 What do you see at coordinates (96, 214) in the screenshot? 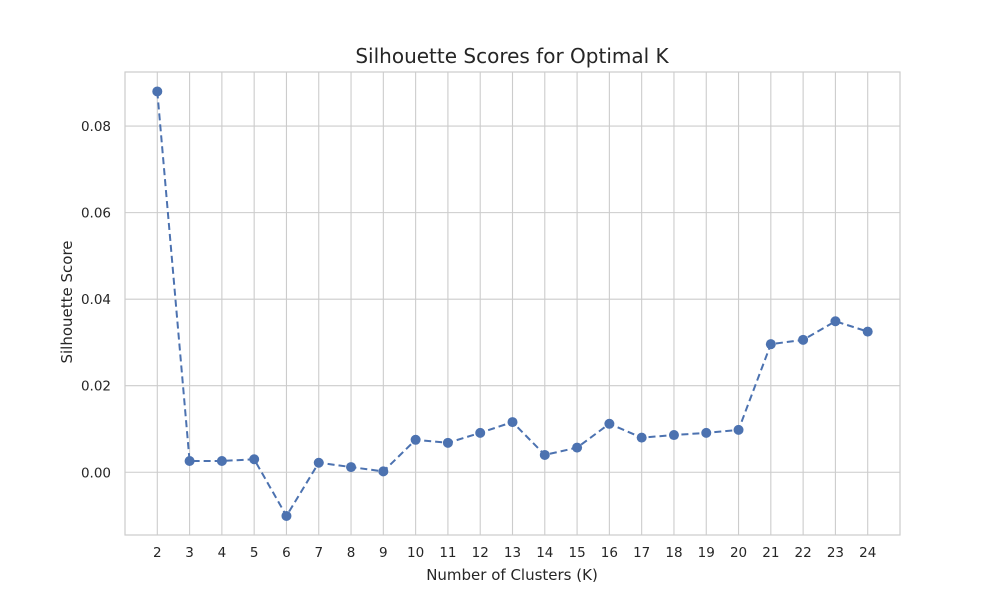
I see `y-tick-label: 0.06` at bounding box center [96, 214].